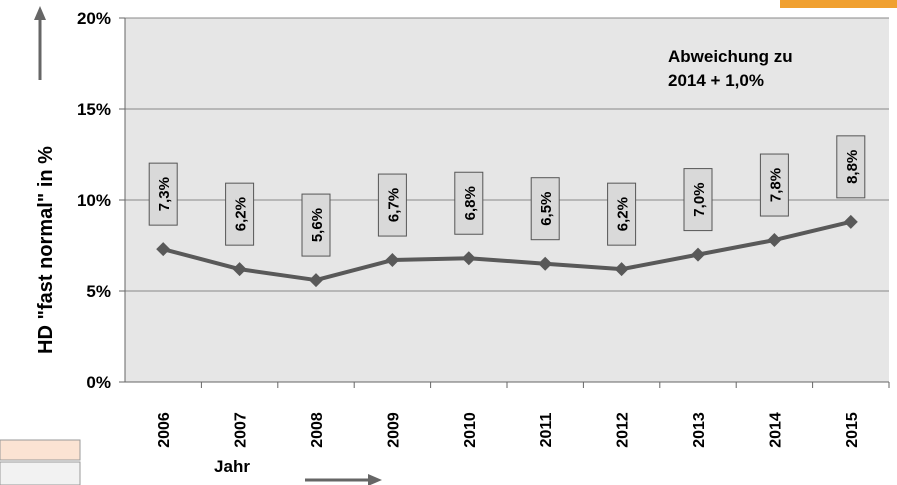 This screenshot has height=485, width=897. Describe the element at coordinates (94, 18) in the screenshot. I see `y-tick-label: 20%` at that location.